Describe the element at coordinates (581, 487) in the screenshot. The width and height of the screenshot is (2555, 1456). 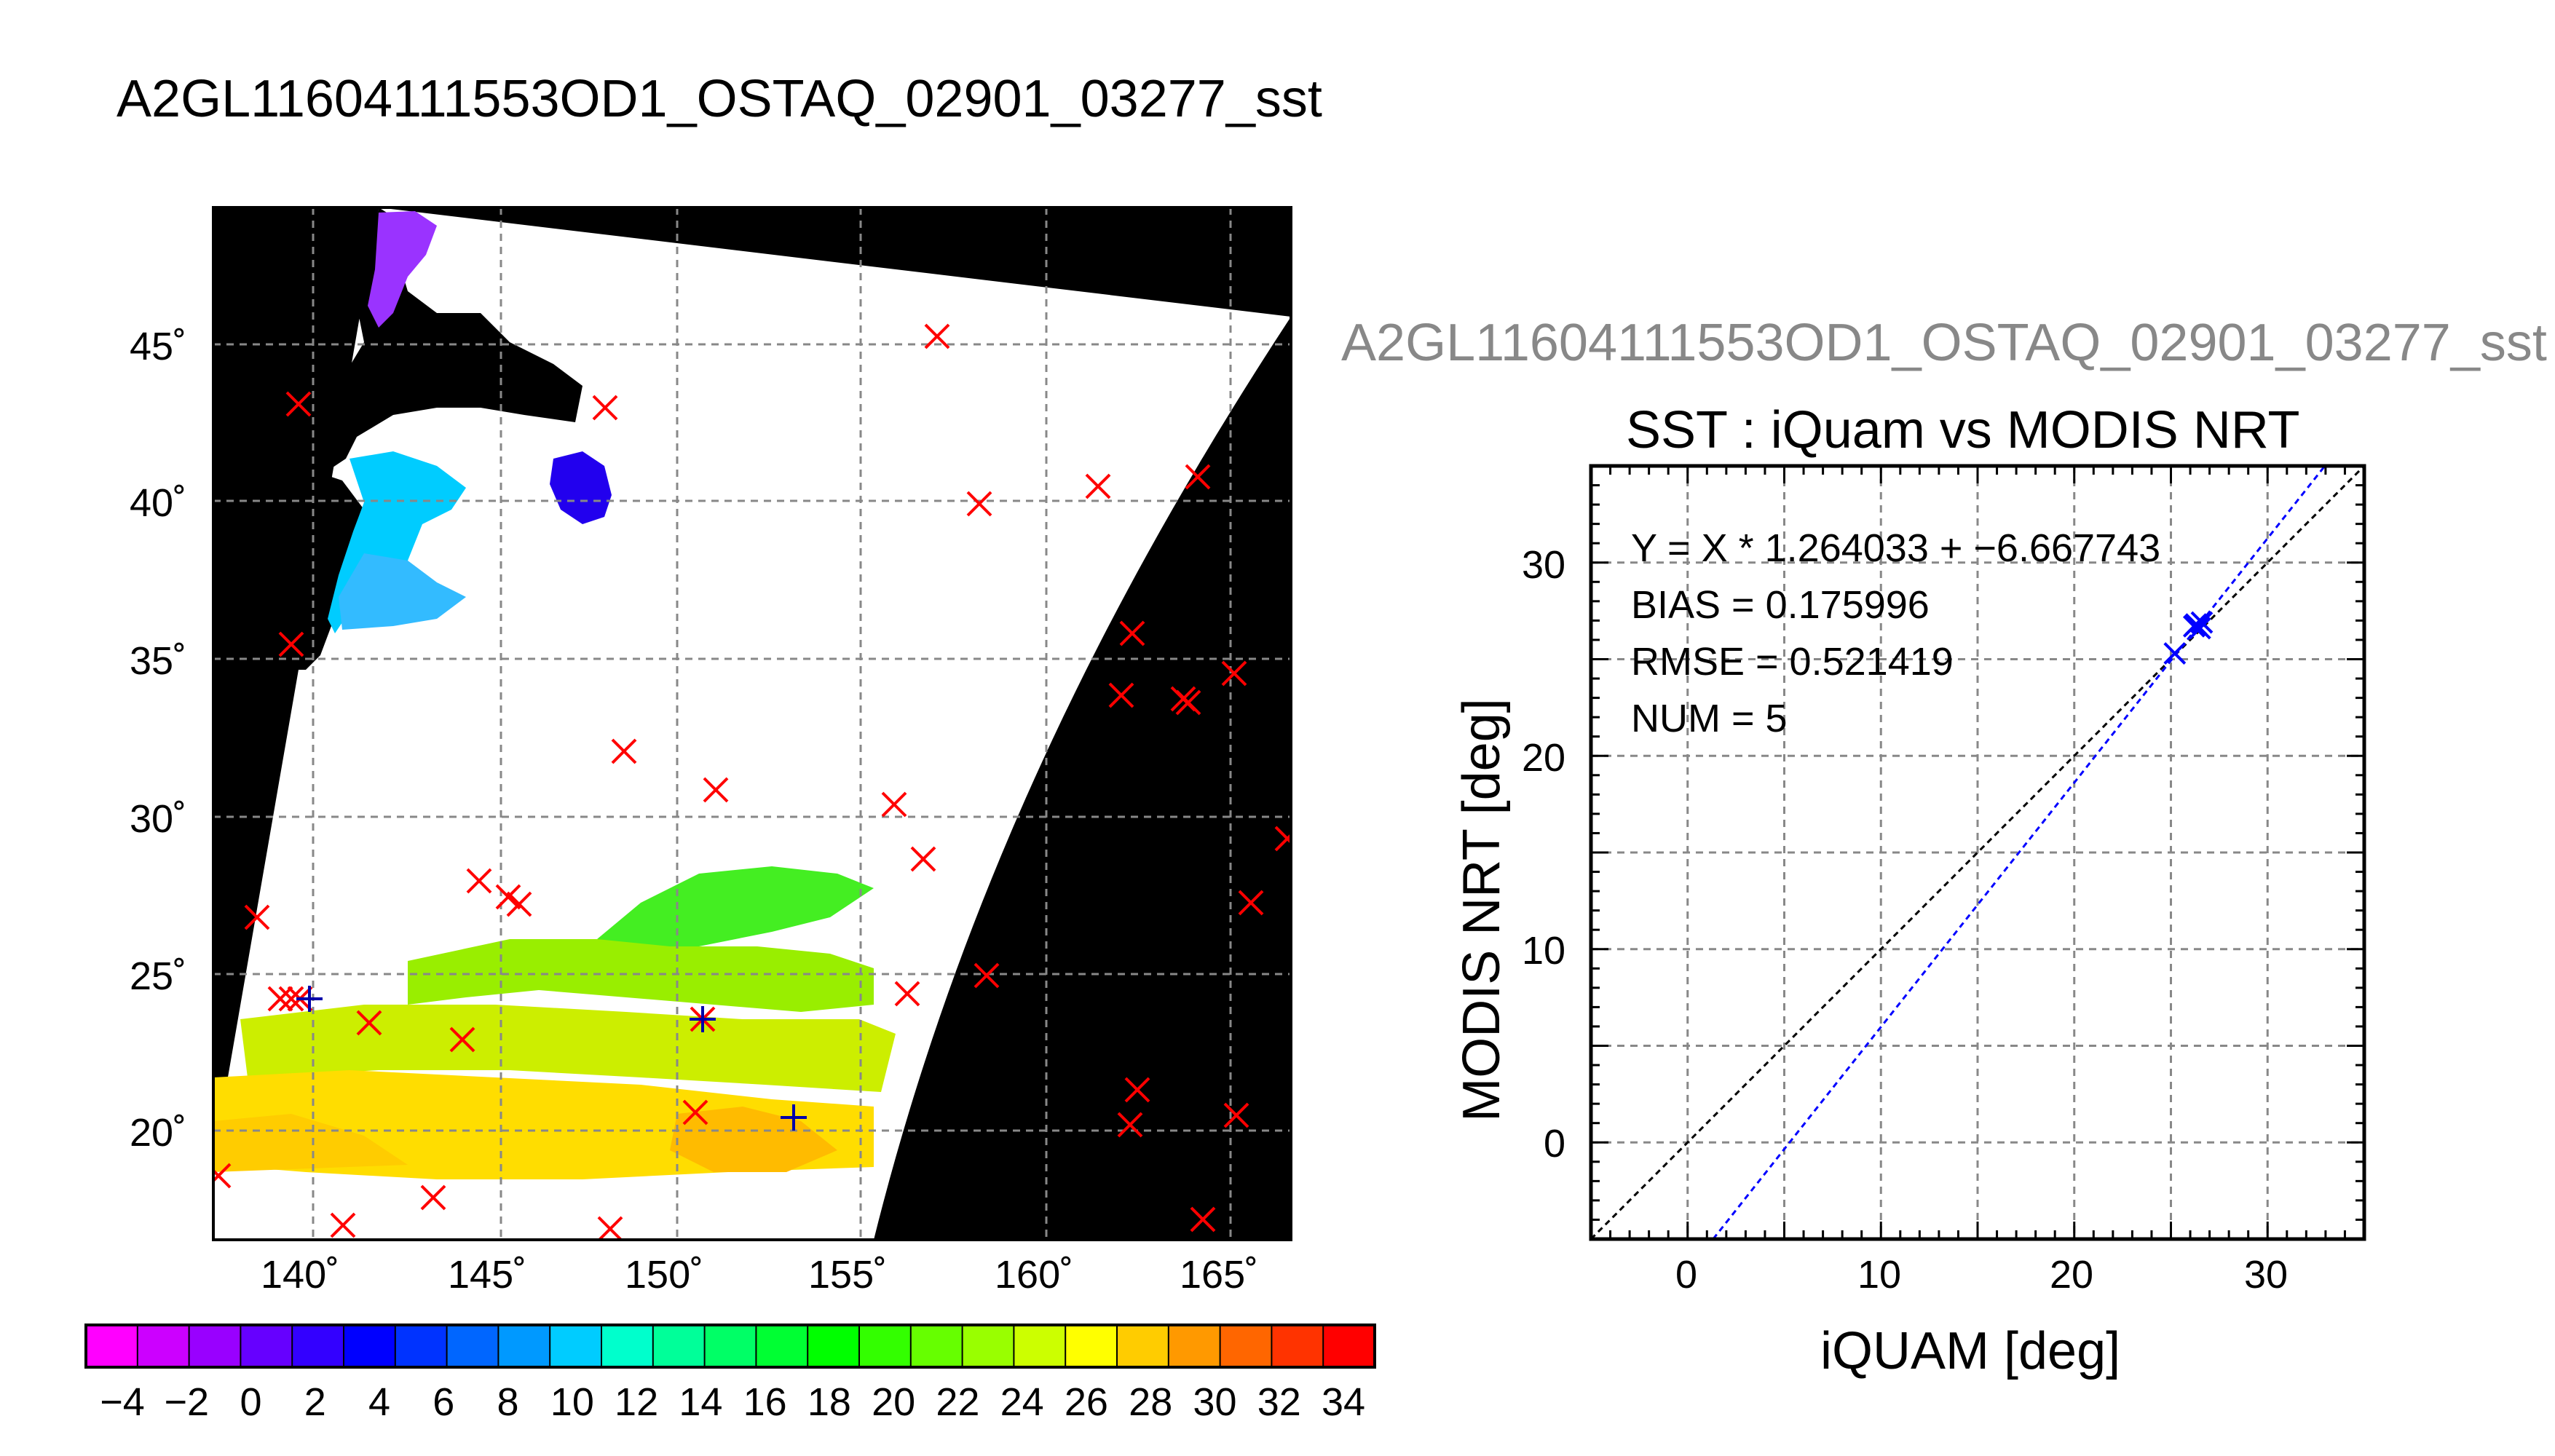
I see `sst-patch-blue` at that location.